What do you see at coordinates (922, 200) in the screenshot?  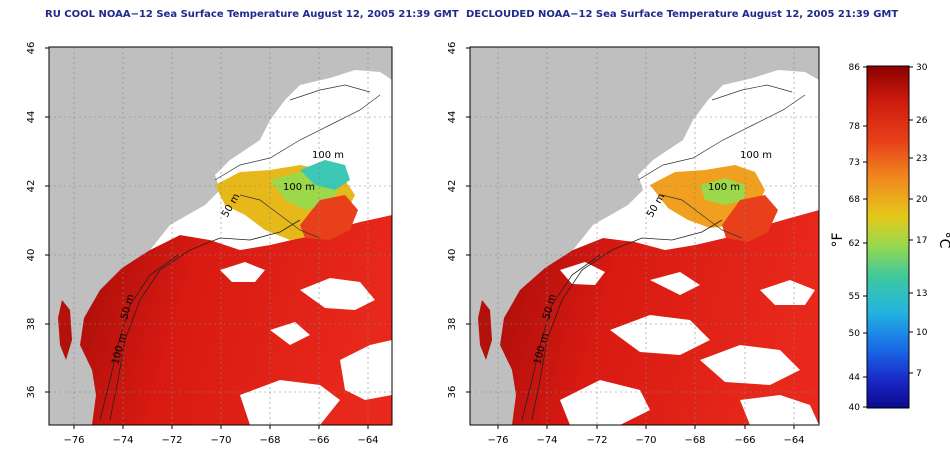 I see `celsius-tick-label: 20` at bounding box center [922, 200].